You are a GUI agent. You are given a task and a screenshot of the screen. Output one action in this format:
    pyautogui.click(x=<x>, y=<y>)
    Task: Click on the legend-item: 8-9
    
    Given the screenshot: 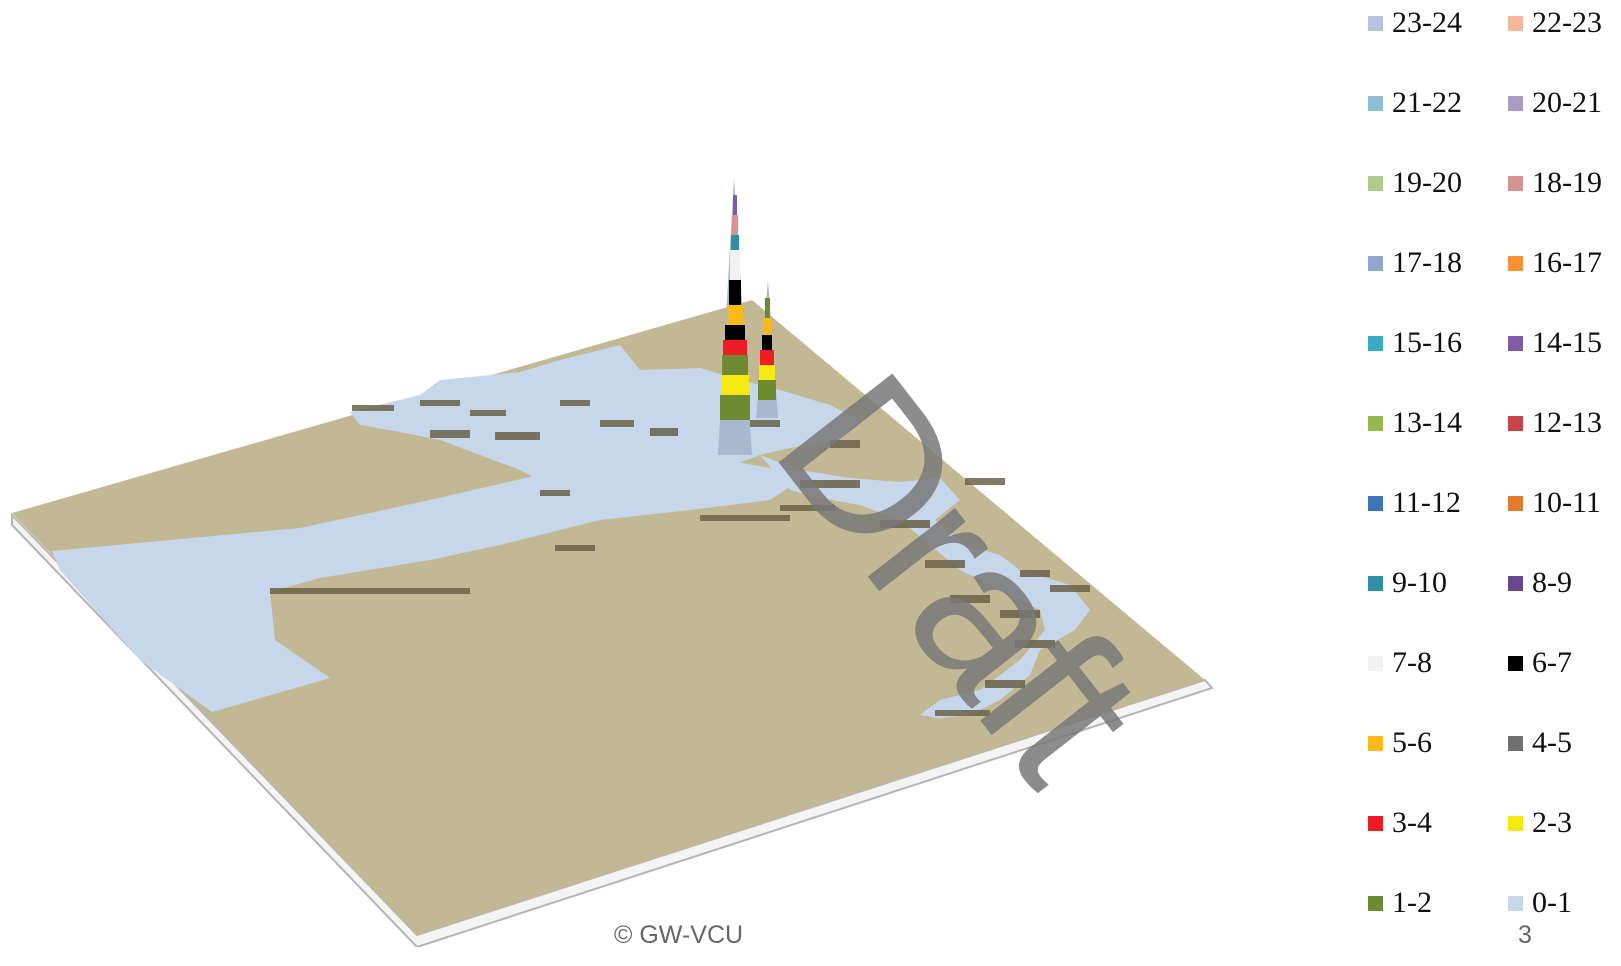 What is the action you would take?
    pyautogui.click(x=1563, y=583)
    